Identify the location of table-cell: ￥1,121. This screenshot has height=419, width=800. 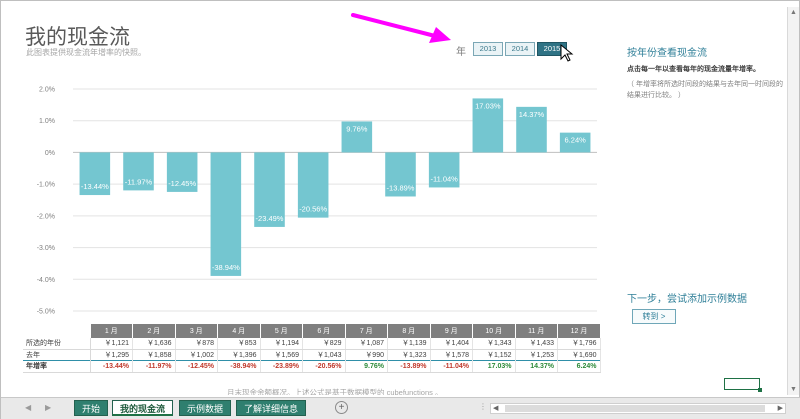
(111, 344).